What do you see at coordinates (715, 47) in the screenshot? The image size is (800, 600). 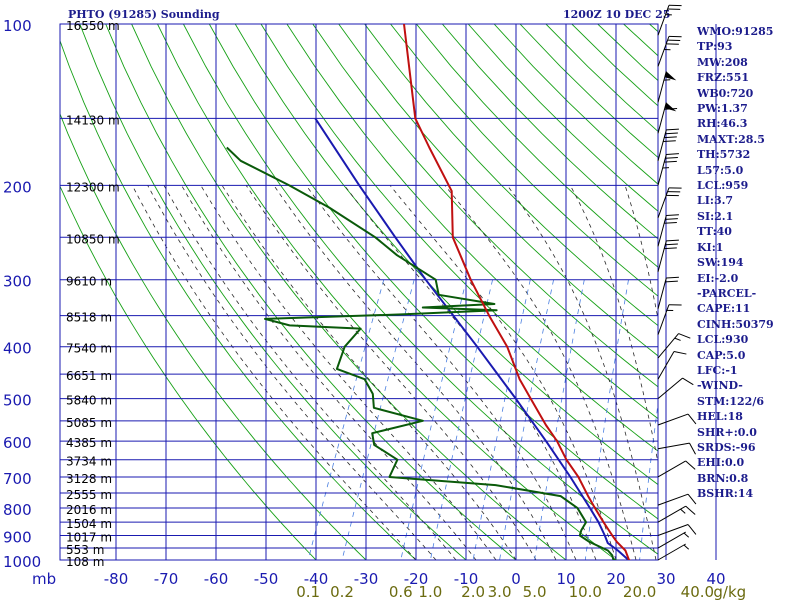 I see `index-entry: TP:93` at bounding box center [715, 47].